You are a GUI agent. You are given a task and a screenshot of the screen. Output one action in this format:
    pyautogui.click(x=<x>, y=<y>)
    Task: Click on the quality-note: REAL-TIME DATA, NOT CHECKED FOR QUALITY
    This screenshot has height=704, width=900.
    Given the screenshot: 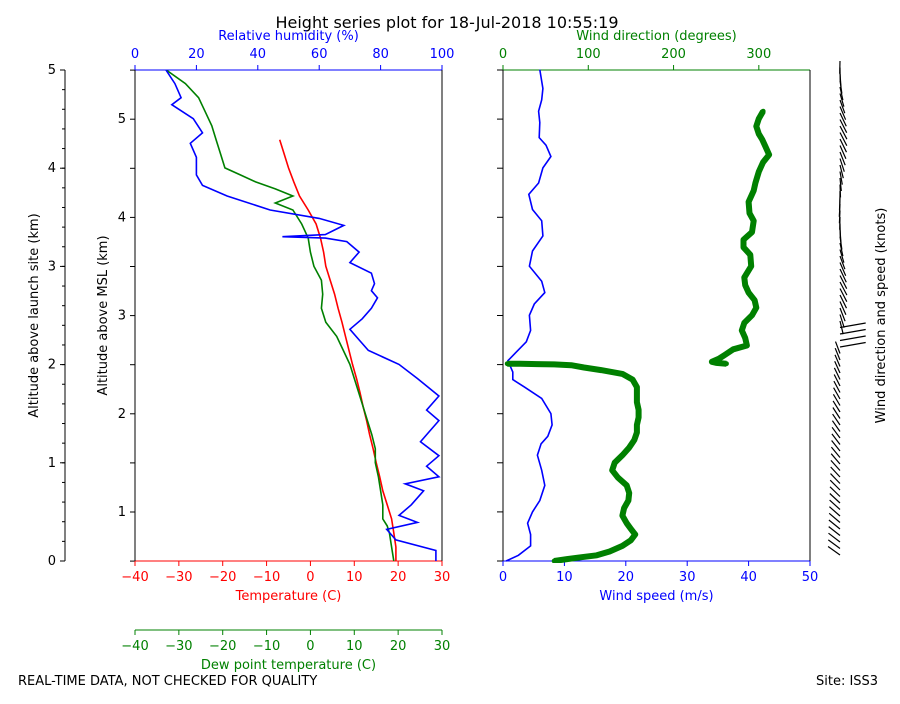 What is the action you would take?
    pyautogui.click(x=167, y=681)
    